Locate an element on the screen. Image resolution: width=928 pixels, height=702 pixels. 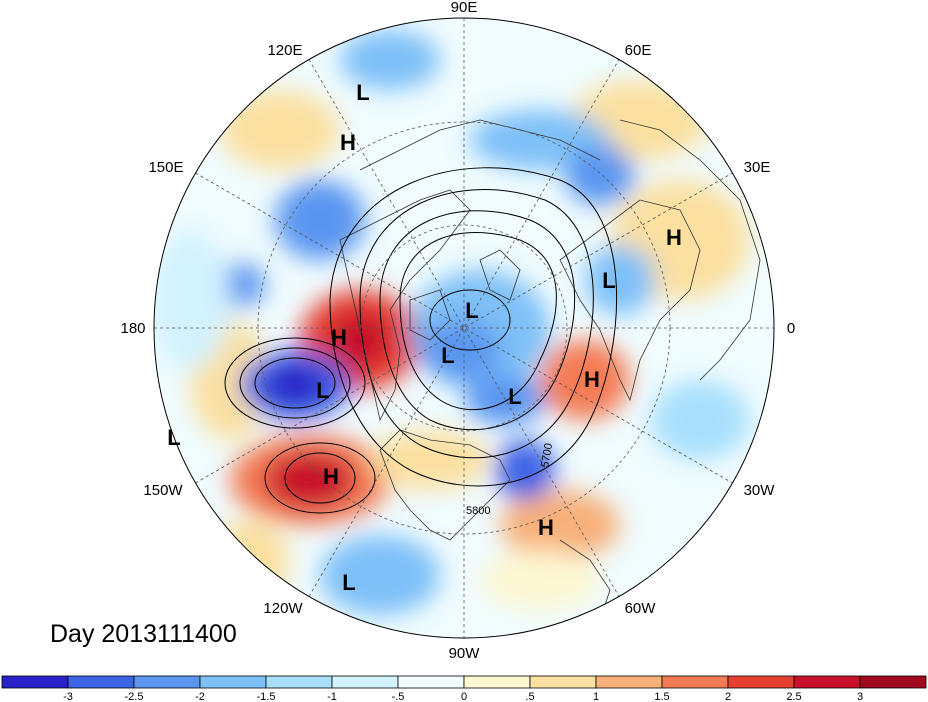
colorbar-boxes is located at coordinates (464, 682).